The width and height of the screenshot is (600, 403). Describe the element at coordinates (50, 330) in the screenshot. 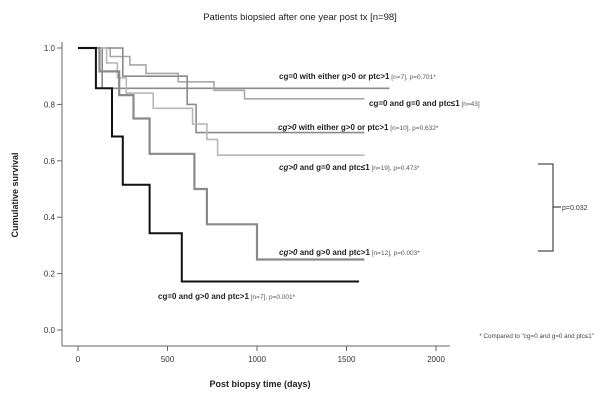

I see `y-tick-label: 0.0` at that location.